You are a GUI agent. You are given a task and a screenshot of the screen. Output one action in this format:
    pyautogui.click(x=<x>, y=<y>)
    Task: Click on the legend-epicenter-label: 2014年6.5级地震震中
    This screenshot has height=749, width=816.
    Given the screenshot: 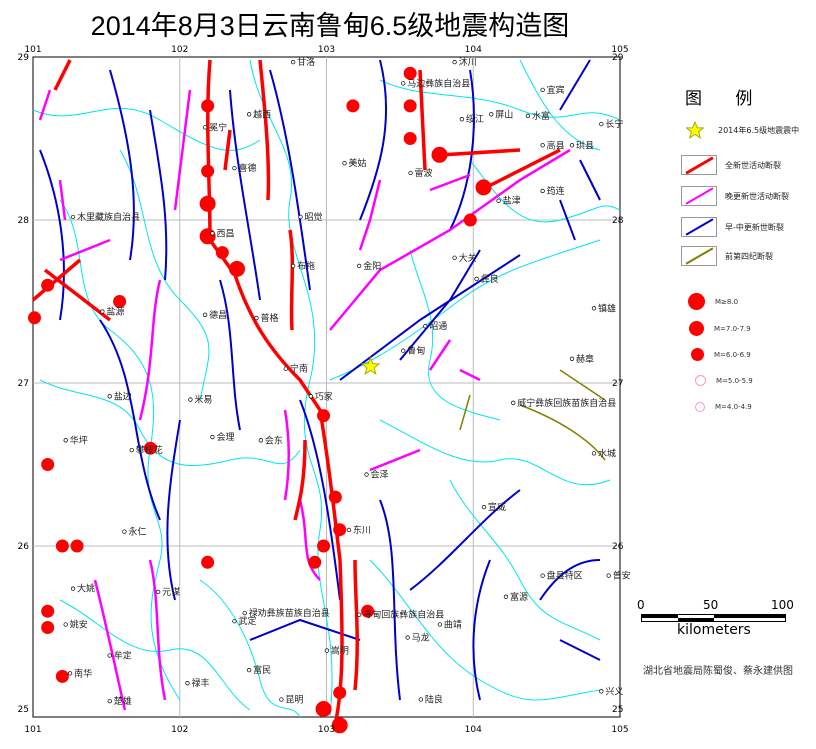 What is the action you would take?
    pyautogui.click(x=759, y=130)
    